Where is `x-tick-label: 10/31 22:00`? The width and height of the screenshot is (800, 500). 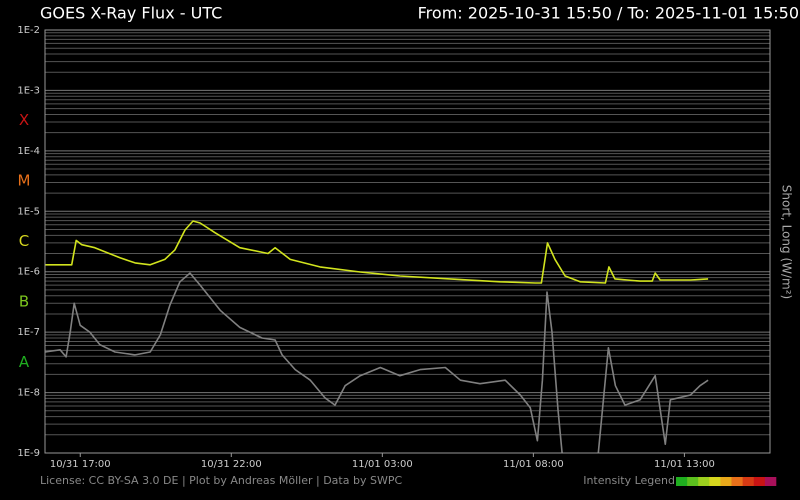
x-tick-label: 10/31 22:00 is located at coordinates (231, 464).